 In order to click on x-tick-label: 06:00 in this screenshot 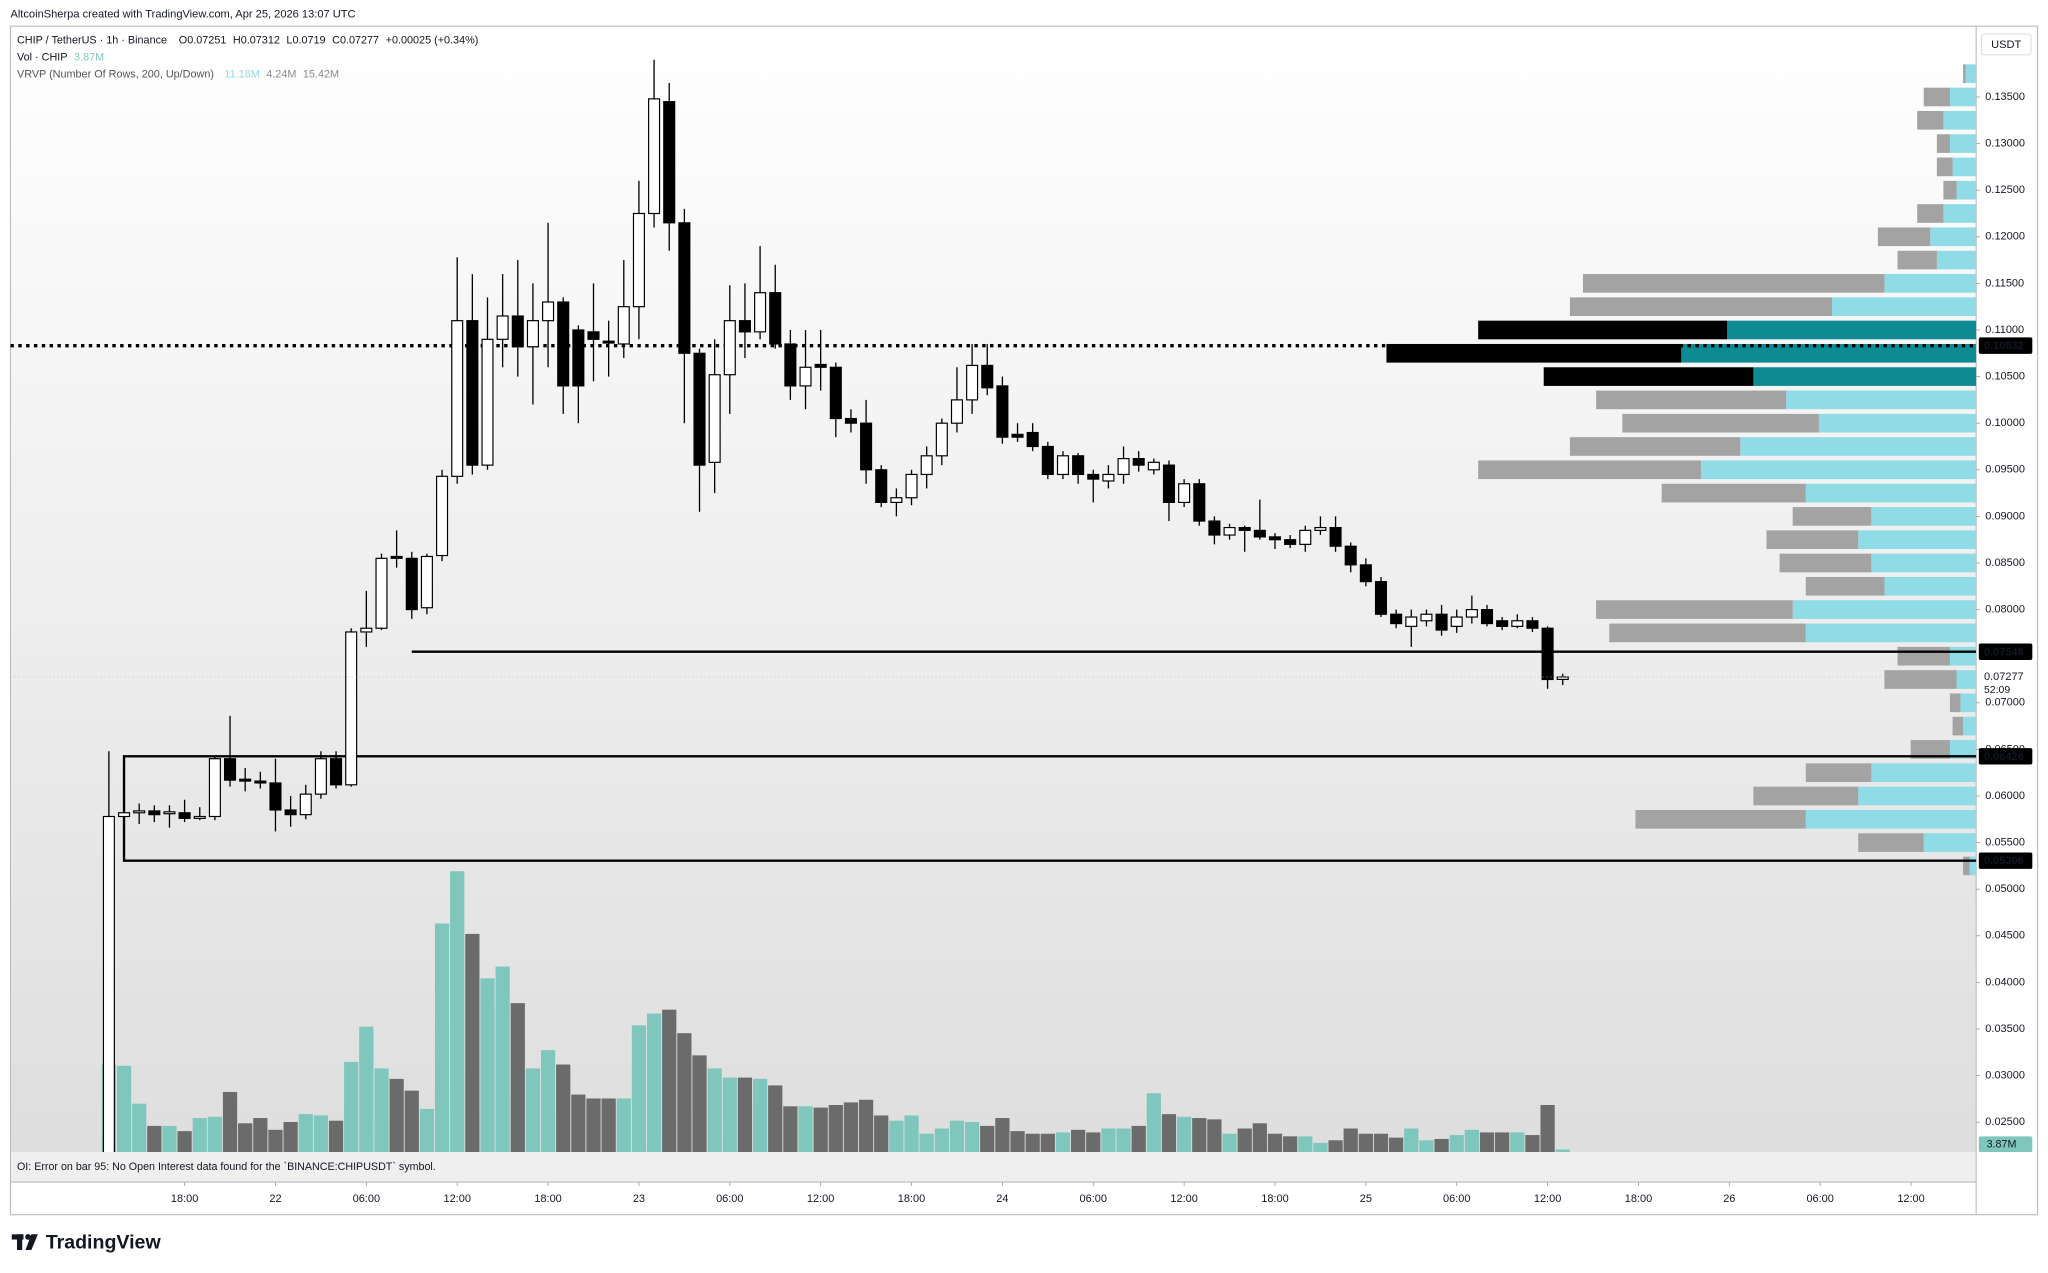, I will do `click(1819, 1199)`.